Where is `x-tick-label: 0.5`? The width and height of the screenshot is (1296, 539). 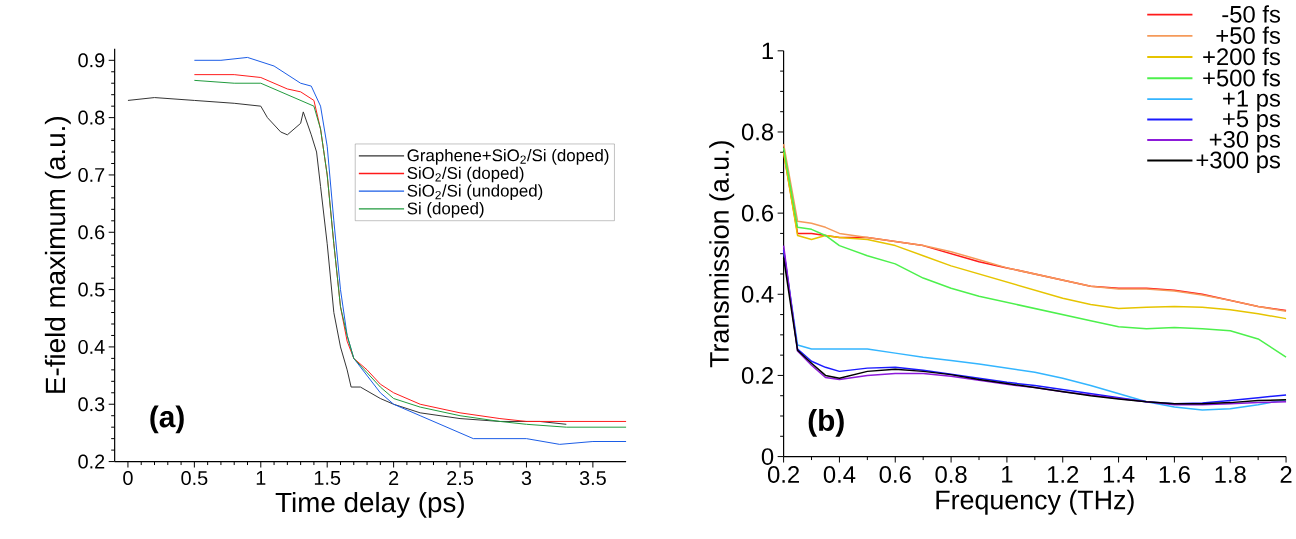 x-tick-label: 0.5 is located at coordinates (194, 477).